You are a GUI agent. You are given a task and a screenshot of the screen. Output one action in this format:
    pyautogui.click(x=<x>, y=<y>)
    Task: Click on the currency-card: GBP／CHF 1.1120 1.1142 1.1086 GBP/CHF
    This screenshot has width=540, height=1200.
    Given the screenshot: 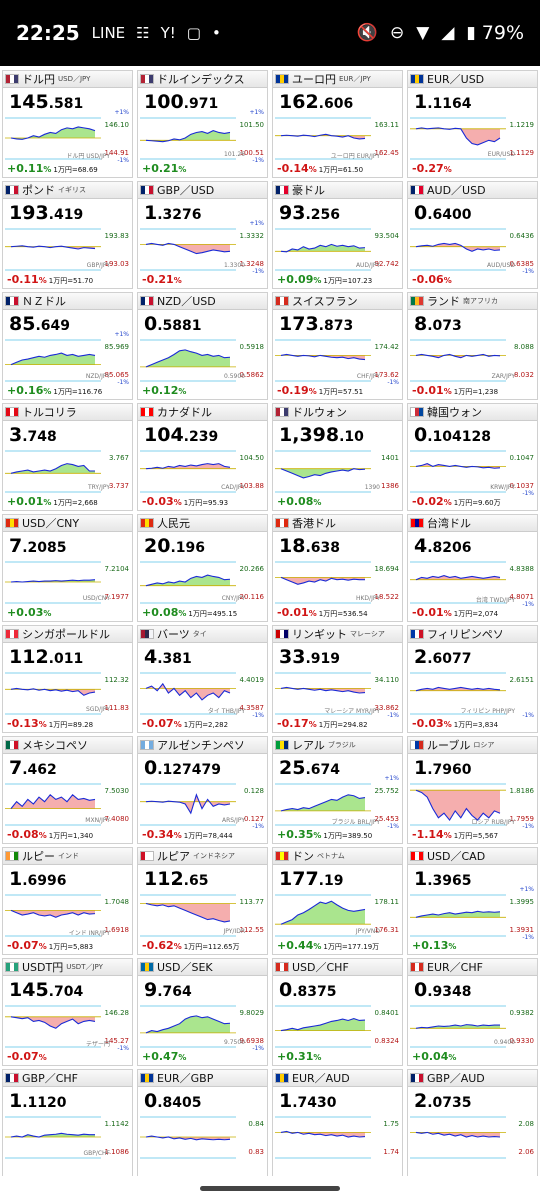 What is the action you would take?
    pyautogui.click(x=67, y=1123)
    